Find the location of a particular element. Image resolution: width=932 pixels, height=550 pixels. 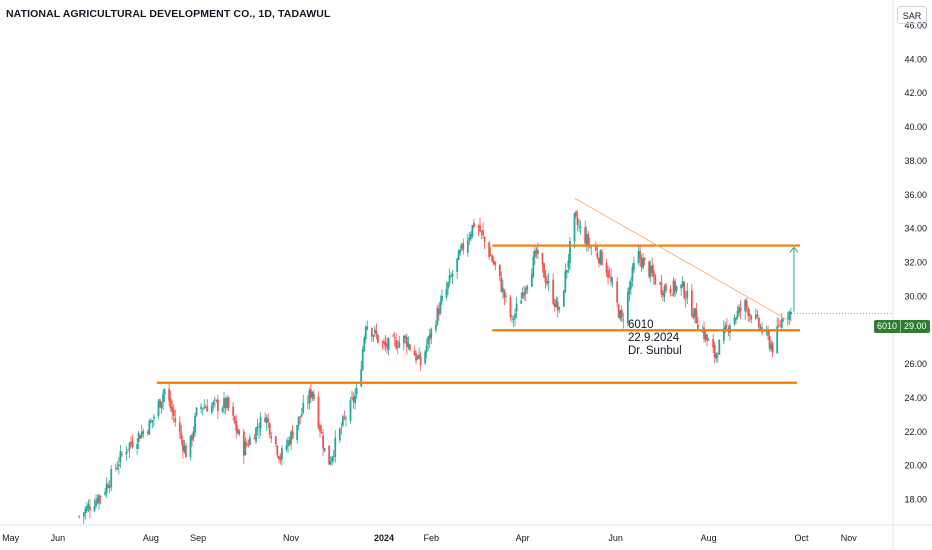

y-tick-label: 38.00 is located at coordinates (915, 161).